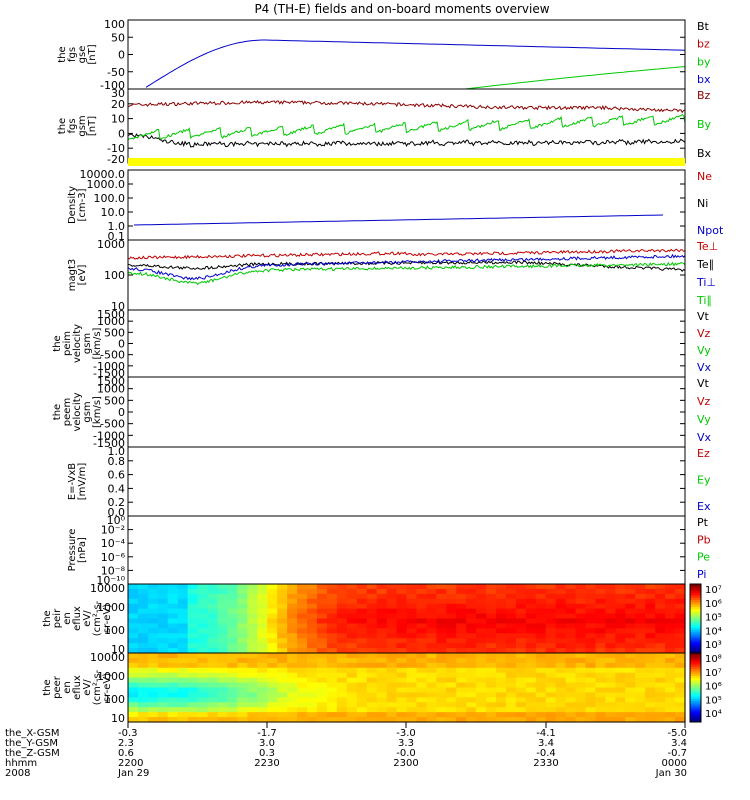  What do you see at coordinates (116, 520) in the screenshot?
I see `ytick-label: 10⁰` at bounding box center [116, 520].